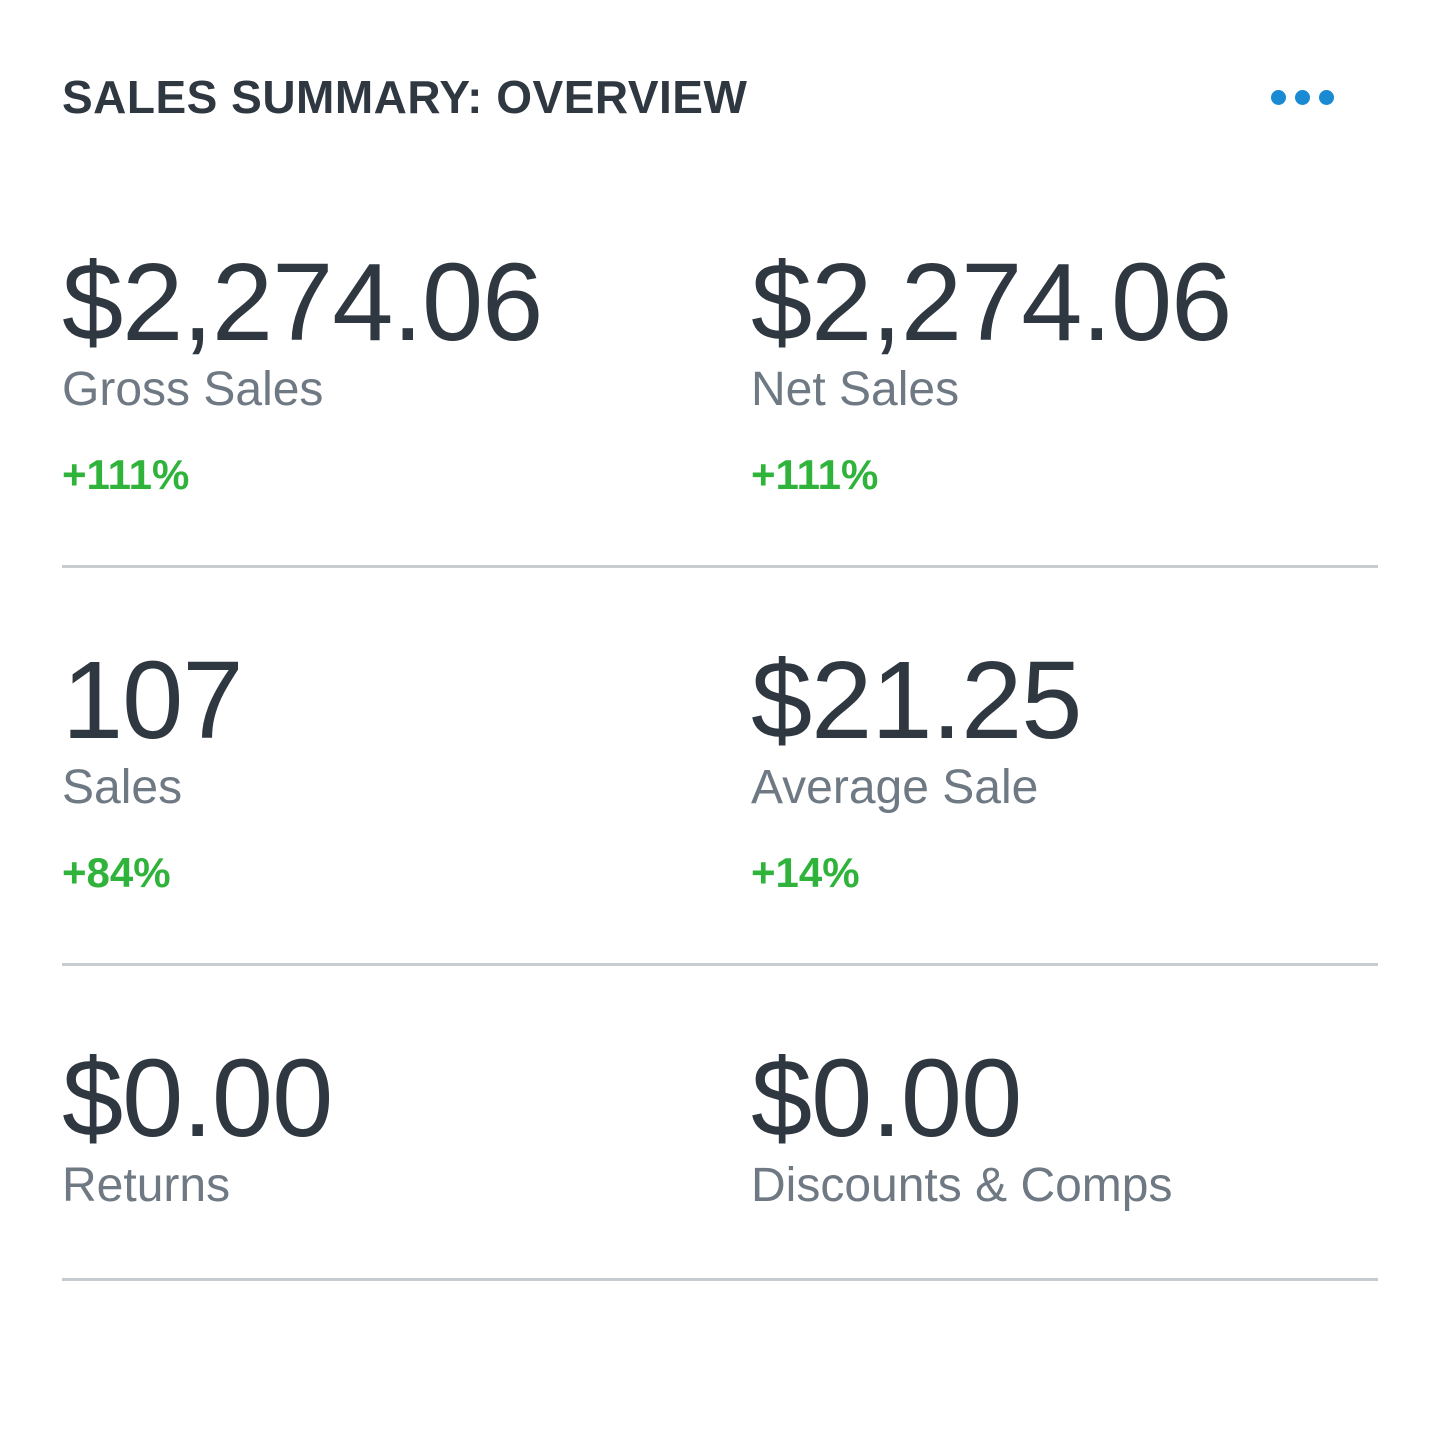  I want to click on metric-returns: $0.00 Returns, so click(197, 1125).